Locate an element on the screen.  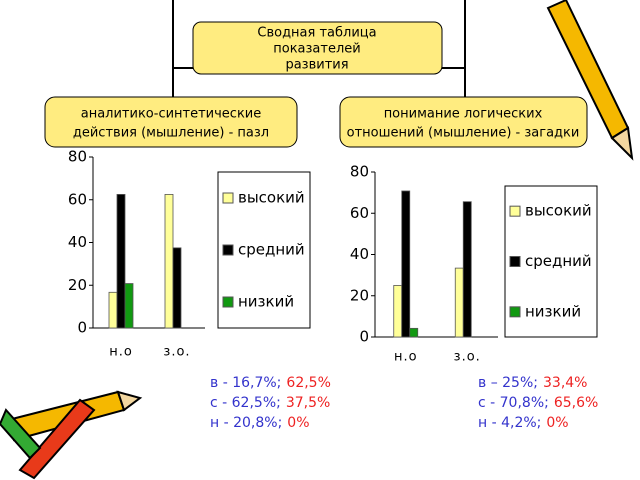
note: с - 70,8%; 65,6% is located at coordinates (538, 403).